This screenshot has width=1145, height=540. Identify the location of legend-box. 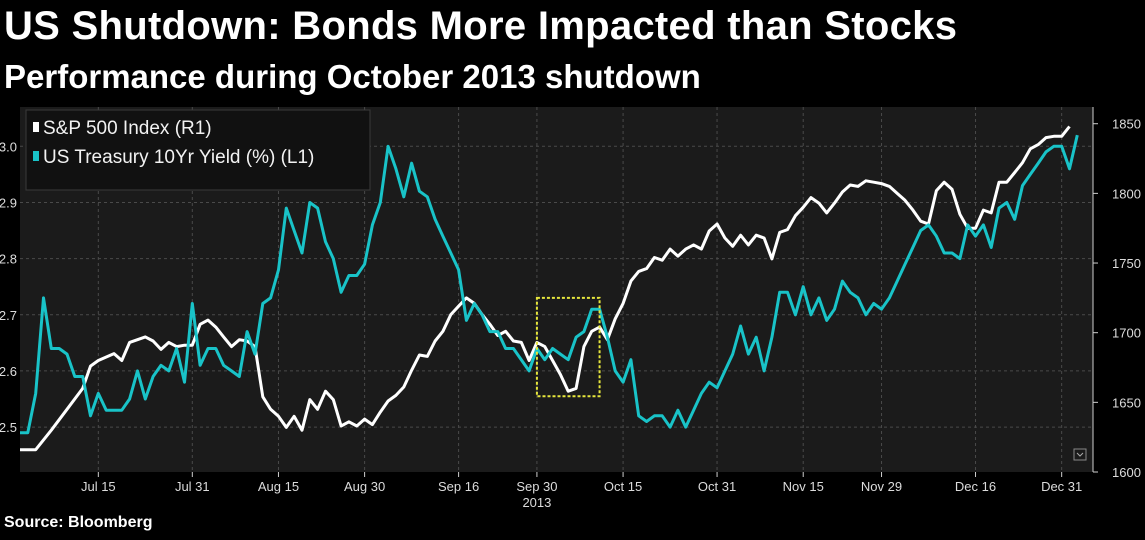
(198, 150).